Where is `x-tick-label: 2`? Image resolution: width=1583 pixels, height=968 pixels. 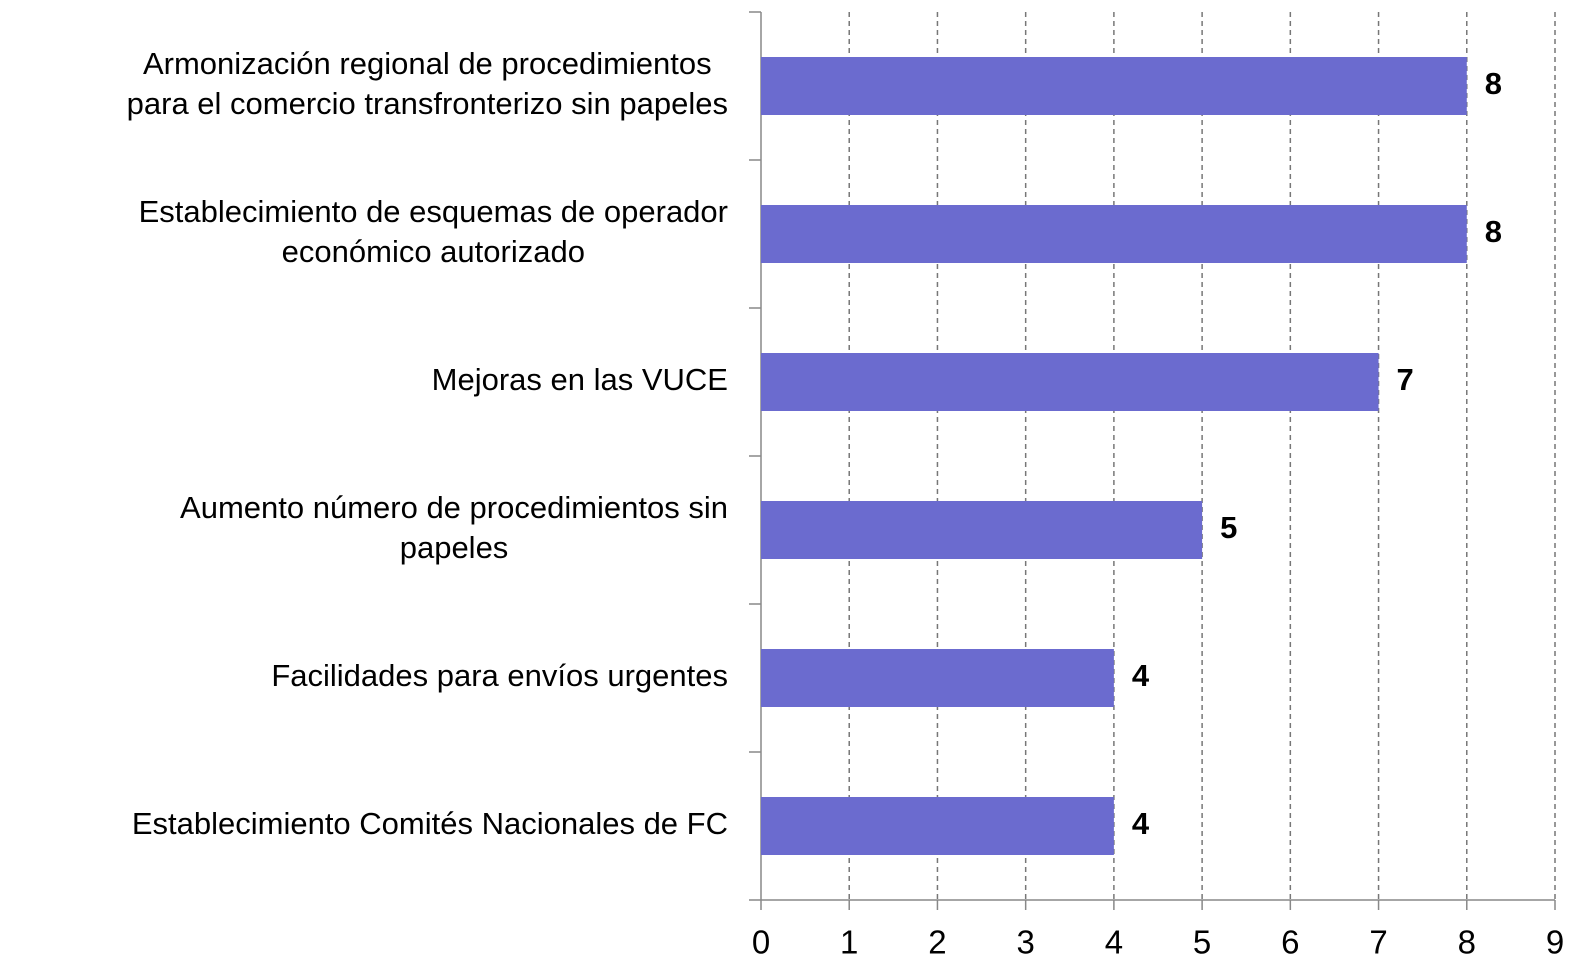 x-tick-label: 2 is located at coordinates (937, 942).